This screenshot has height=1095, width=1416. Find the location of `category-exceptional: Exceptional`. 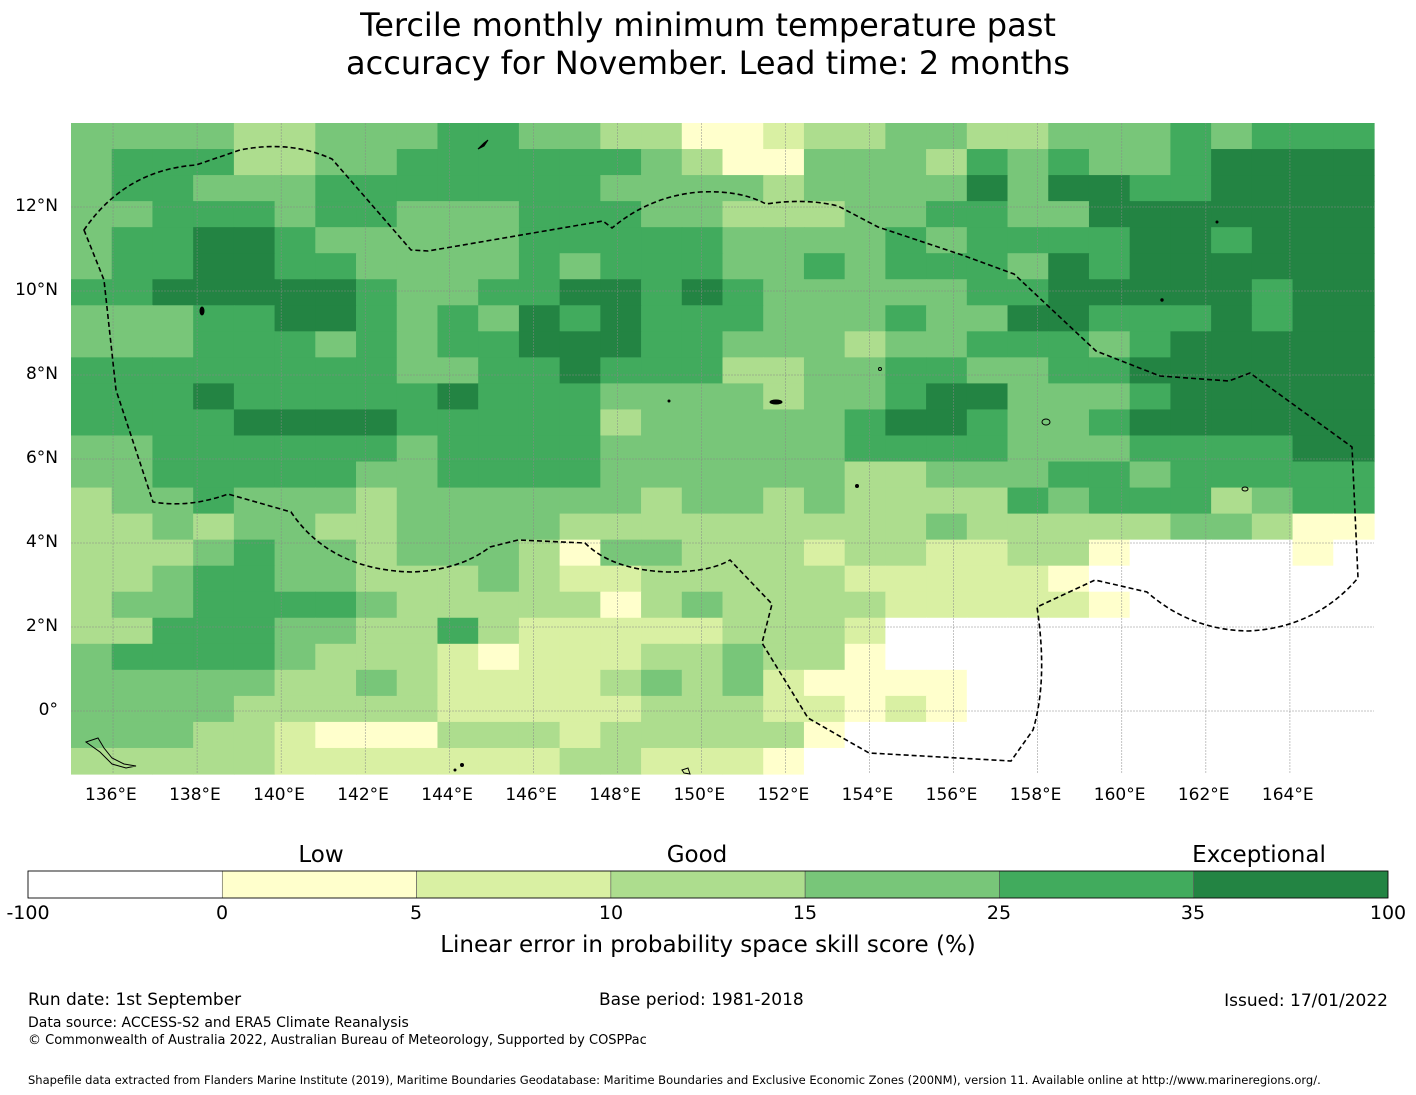

category-exceptional: Exceptional is located at coordinates (1259, 855).